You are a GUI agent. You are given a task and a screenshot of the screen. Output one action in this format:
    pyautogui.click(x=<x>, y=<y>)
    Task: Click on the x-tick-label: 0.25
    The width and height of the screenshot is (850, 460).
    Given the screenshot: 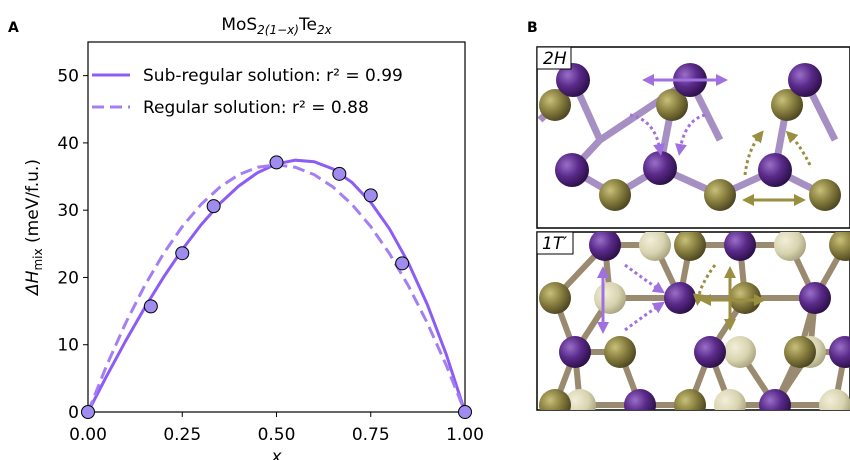 What is the action you would take?
    pyautogui.click(x=182, y=435)
    